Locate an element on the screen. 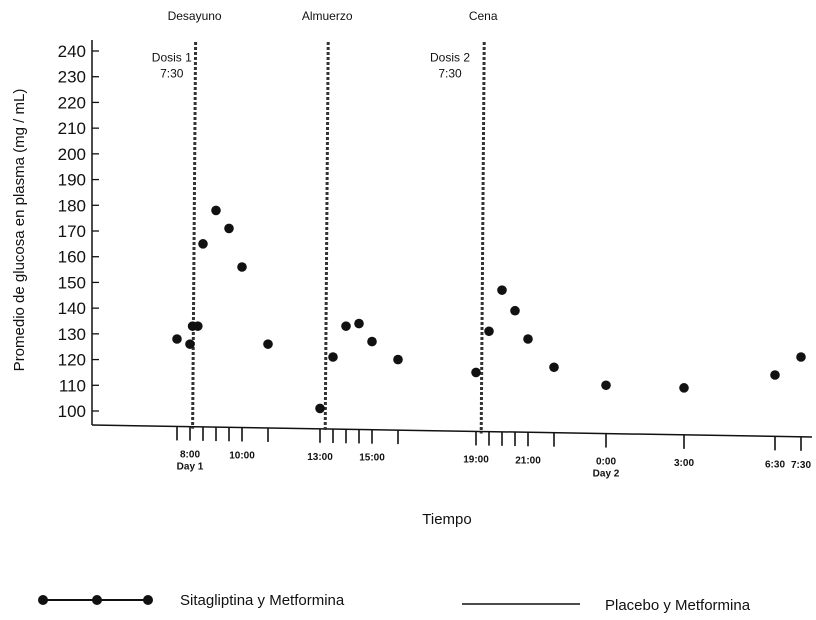 The width and height of the screenshot is (816, 620). y-tick-label: 130 is located at coordinates (72, 334).